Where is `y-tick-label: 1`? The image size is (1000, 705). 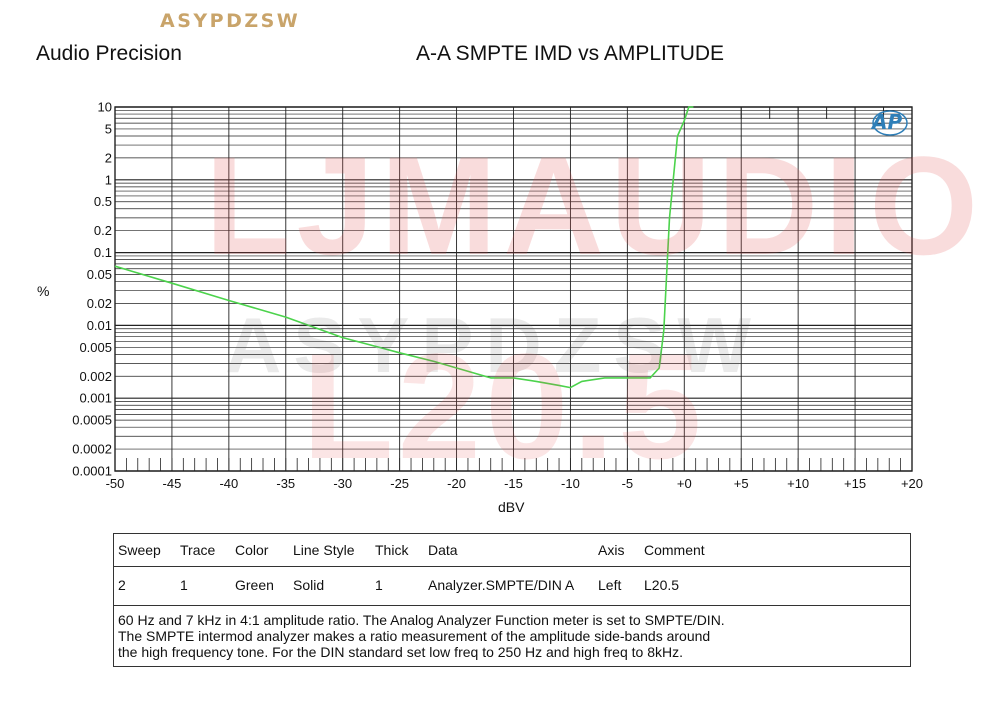 y-tick-label: 1 is located at coordinates (108, 179).